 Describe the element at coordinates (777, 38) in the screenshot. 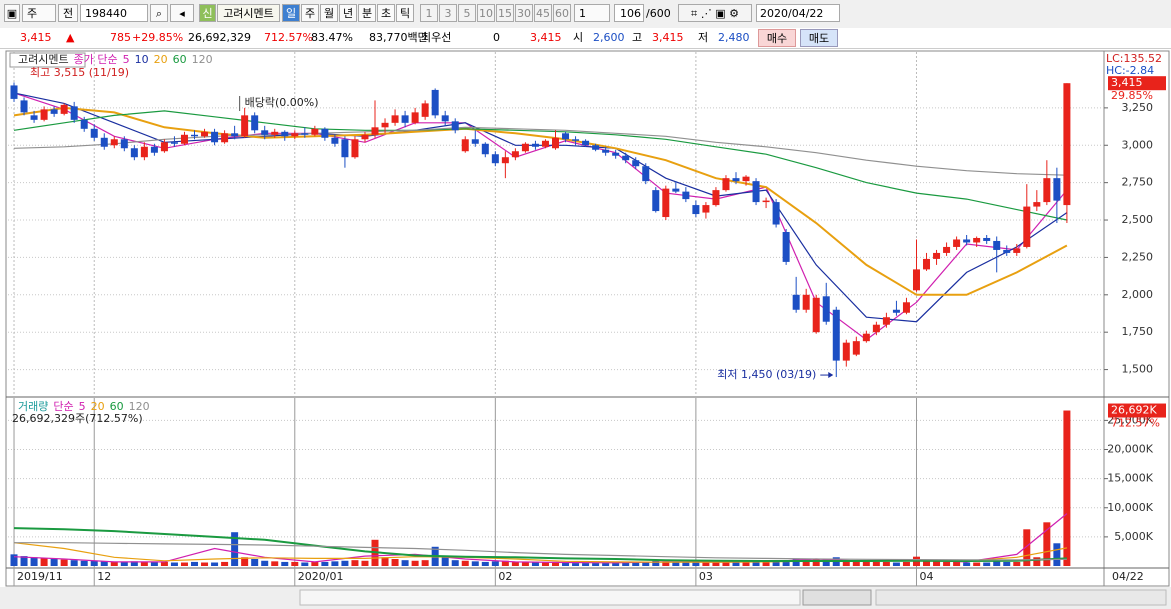

I see `buy-button: 매수` at that location.